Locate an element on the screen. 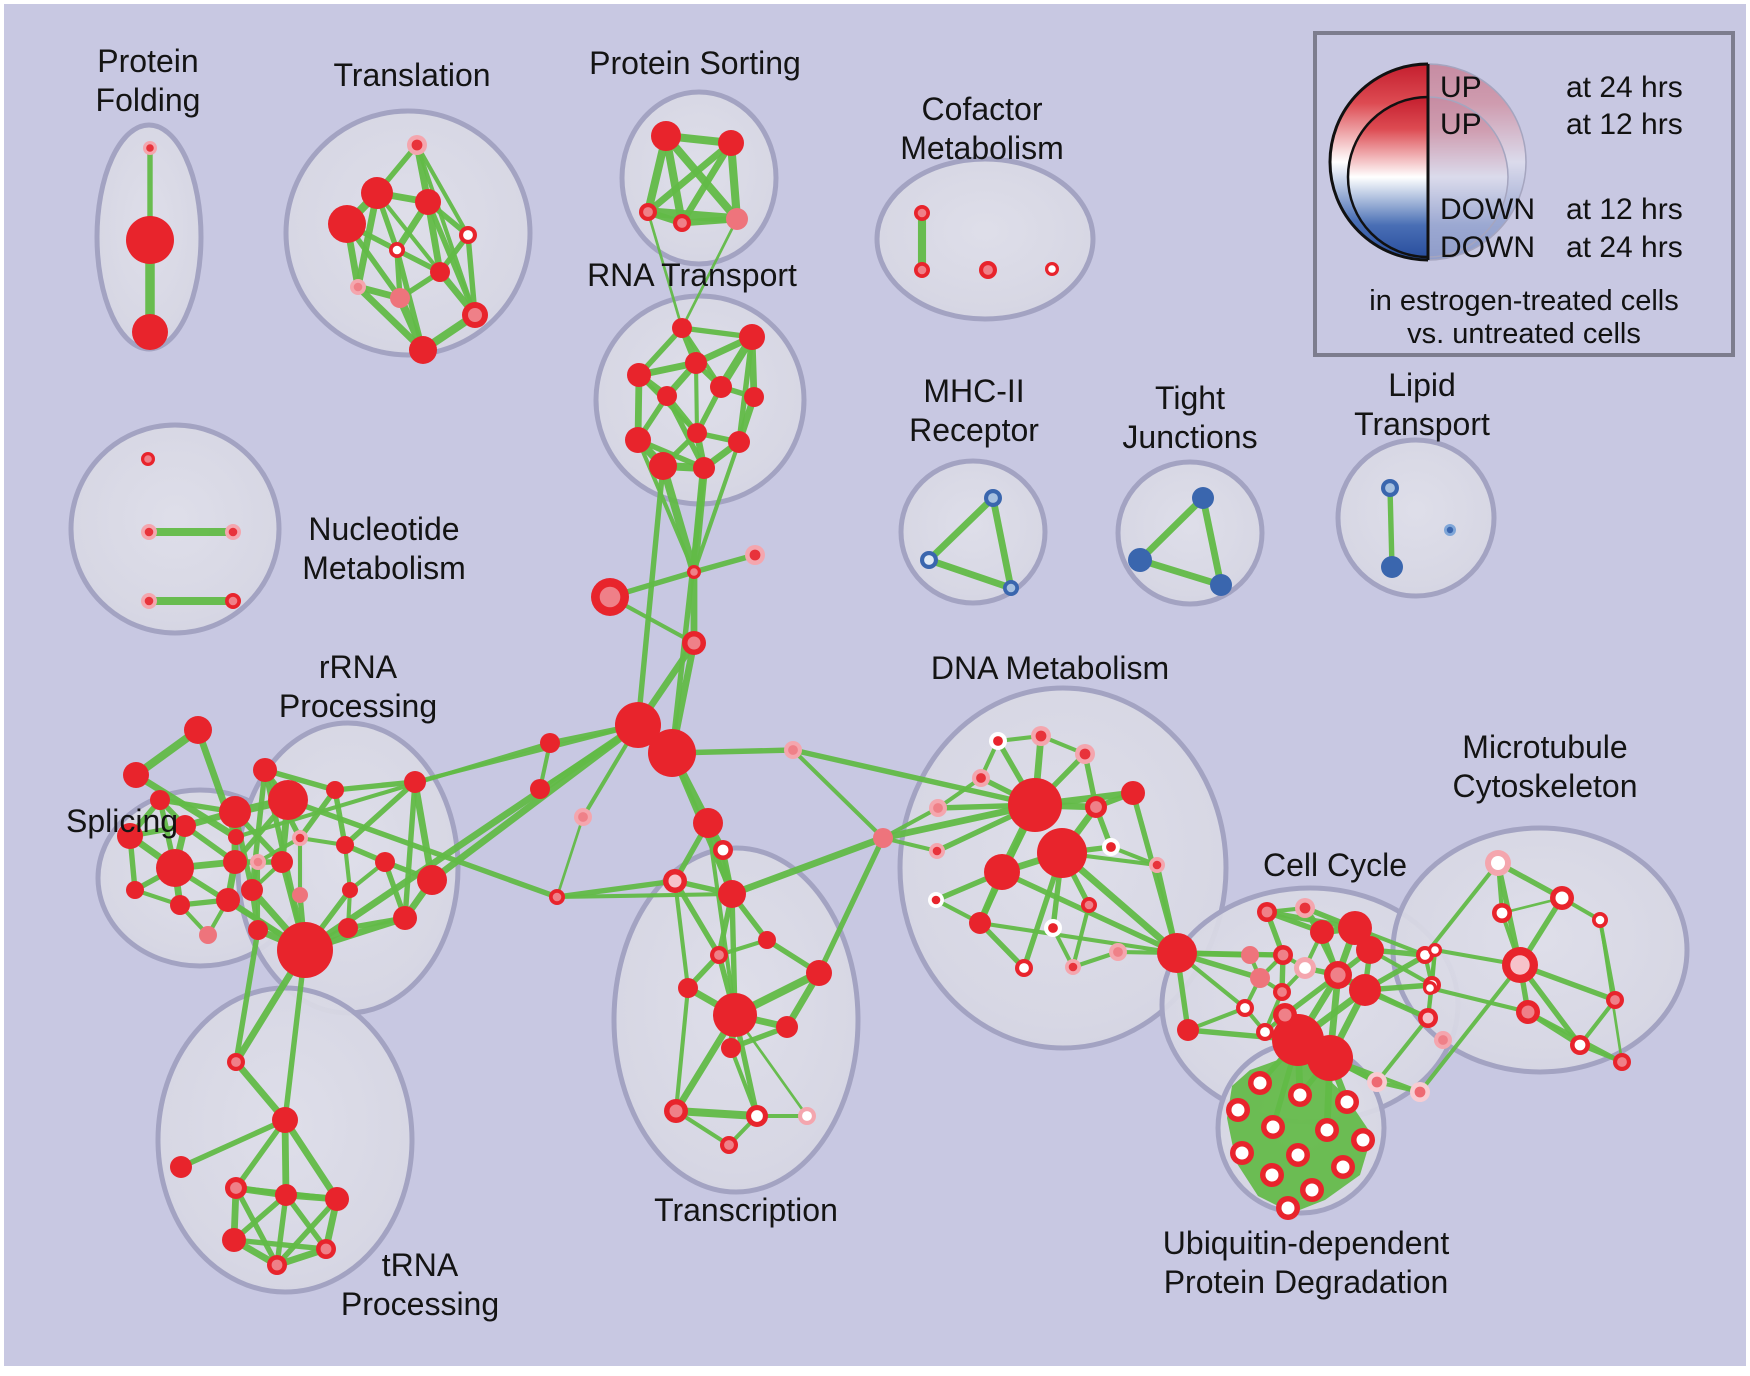  legend-glyph is located at coordinates (1427, 162).